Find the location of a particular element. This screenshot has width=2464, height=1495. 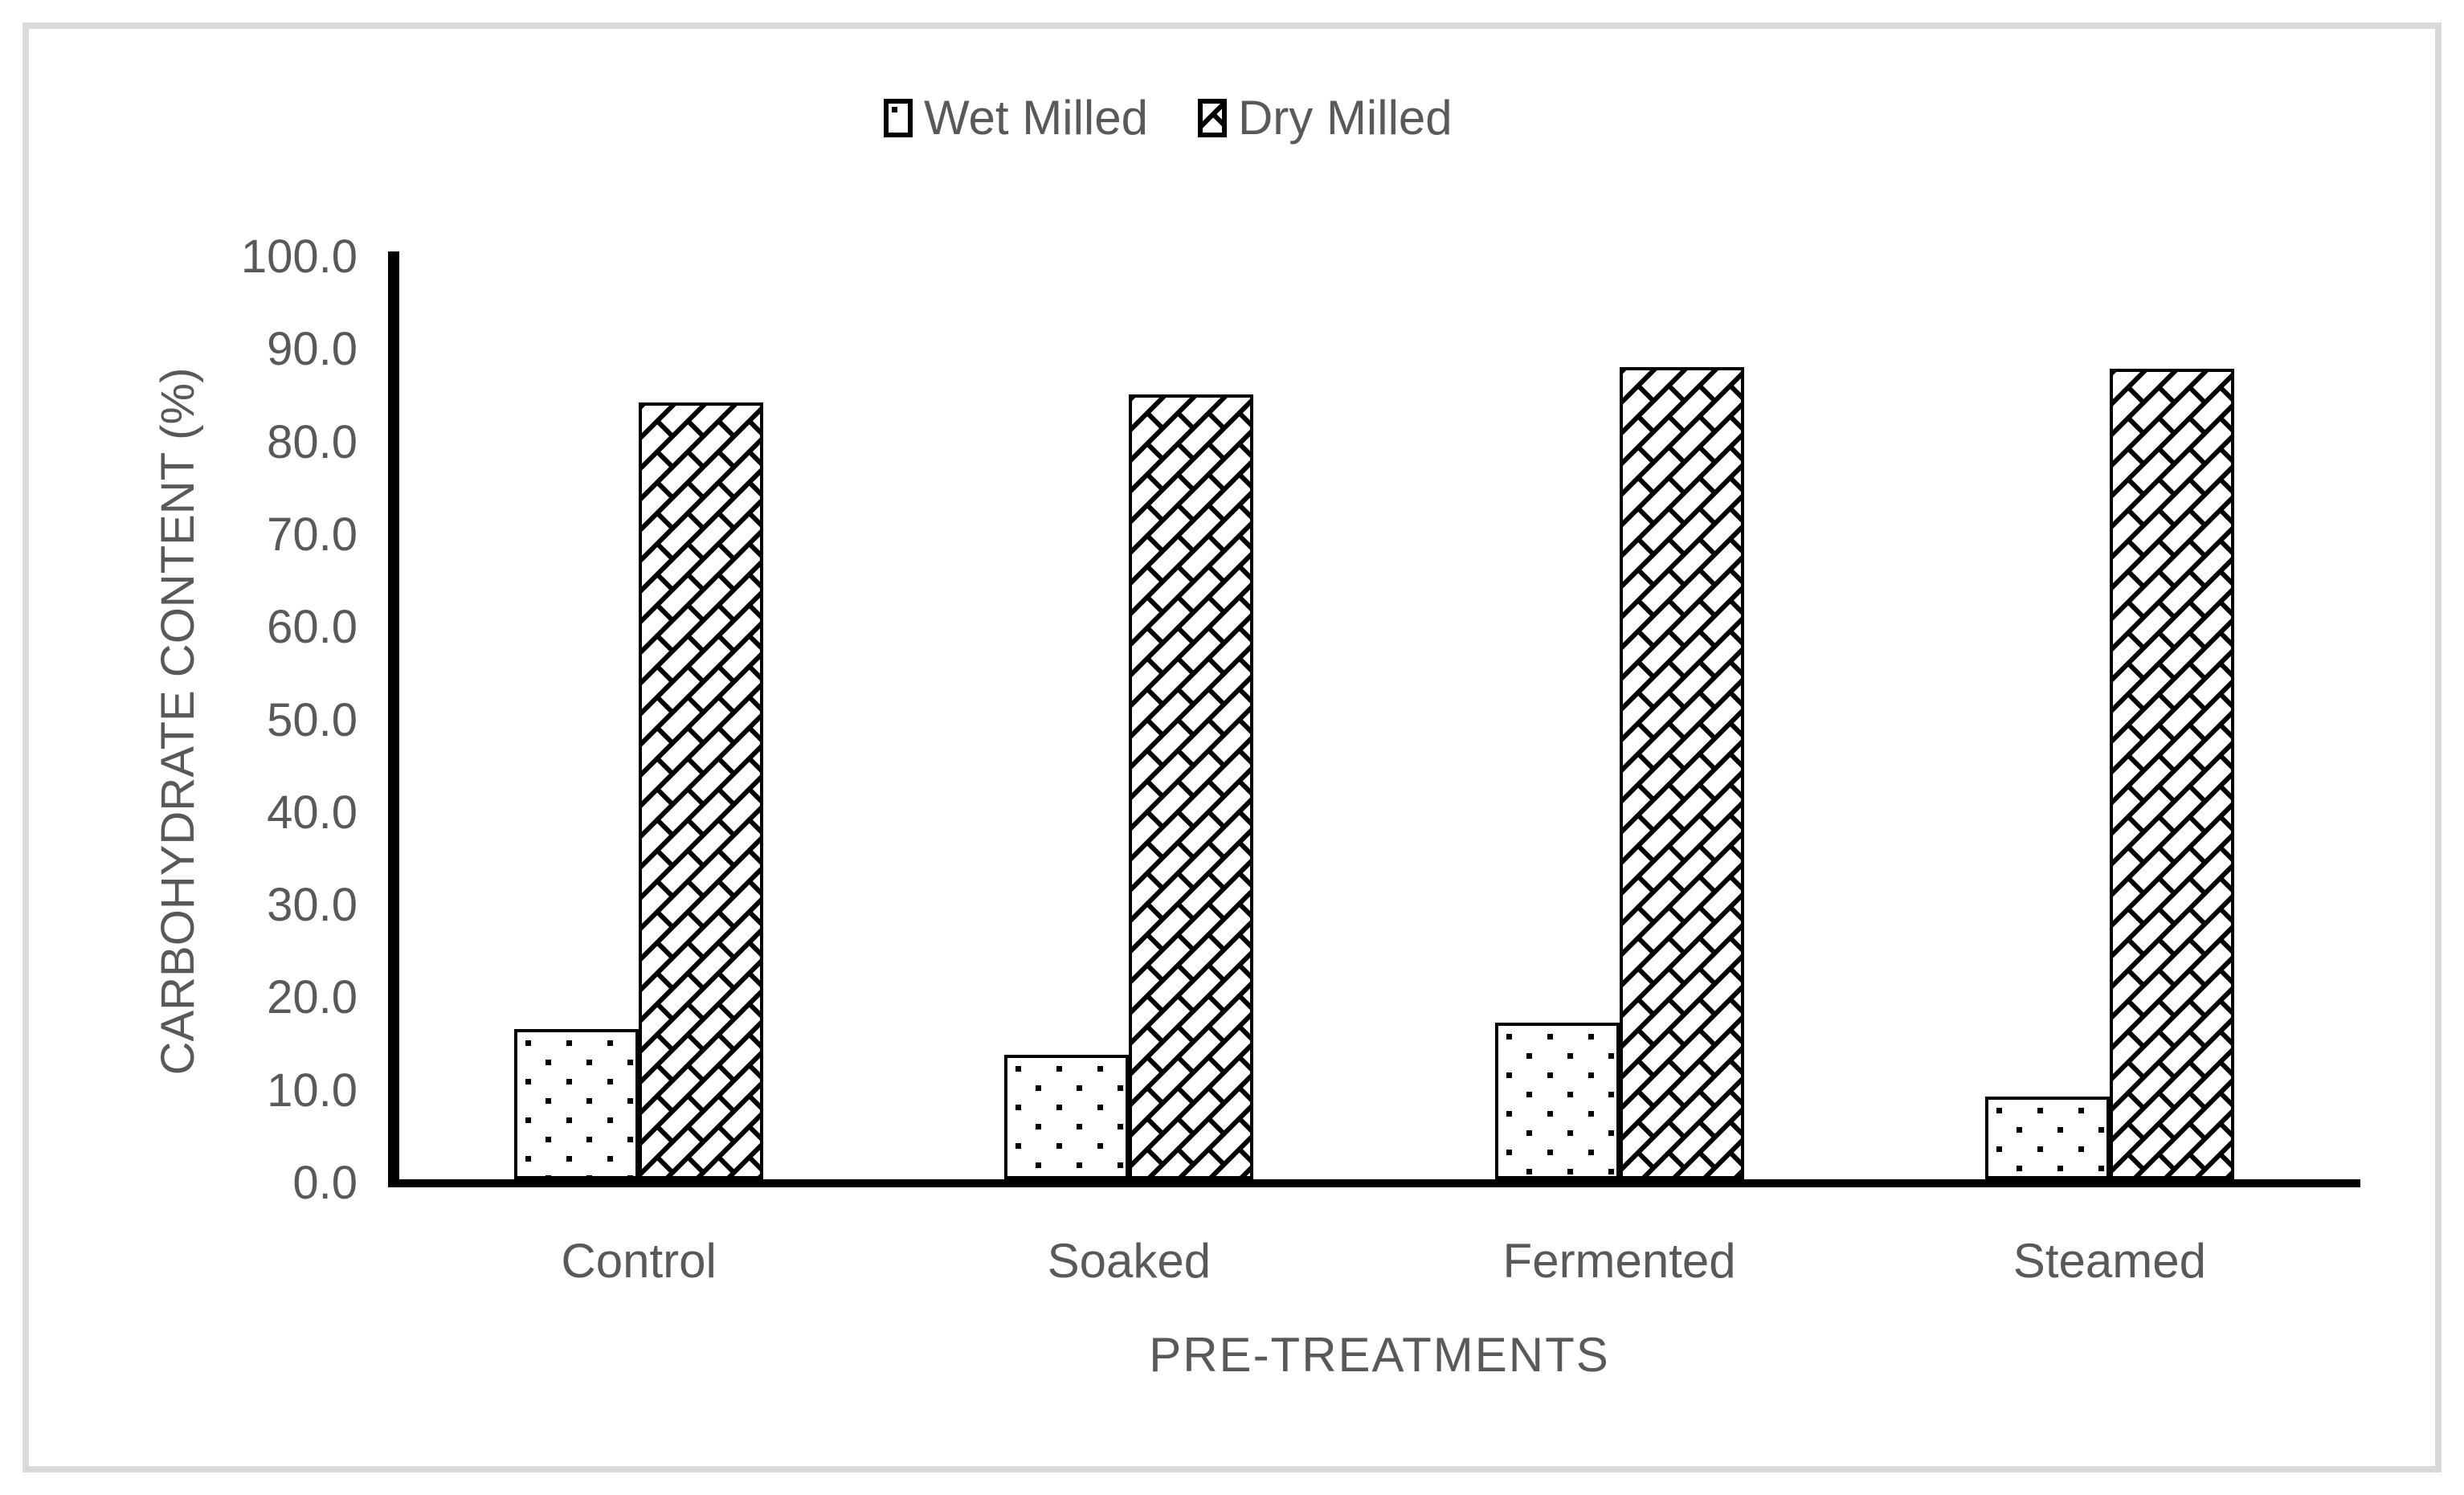

bar-dry-milled-steamed is located at coordinates (2172, 774).